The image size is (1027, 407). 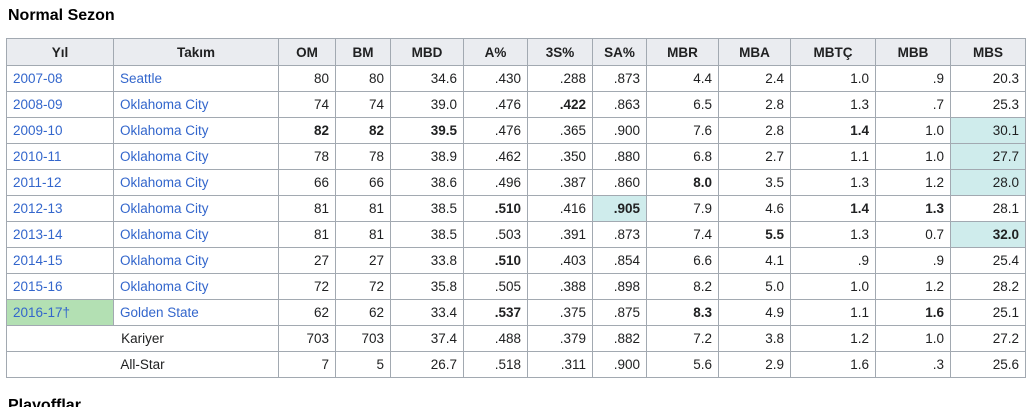 What do you see at coordinates (42, 312) in the screenshot?
I see `year-link: 2016-17†` at bounding box center [42, 312].